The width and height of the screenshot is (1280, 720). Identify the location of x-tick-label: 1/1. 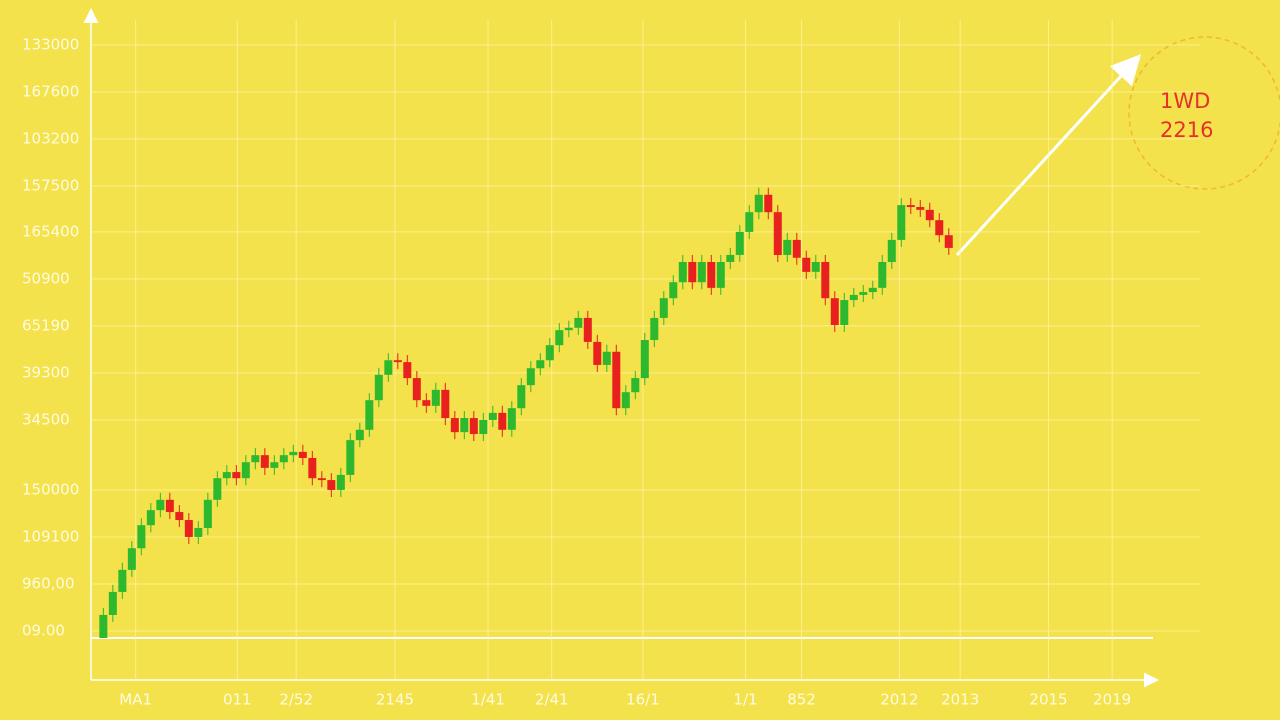
(745, 700).